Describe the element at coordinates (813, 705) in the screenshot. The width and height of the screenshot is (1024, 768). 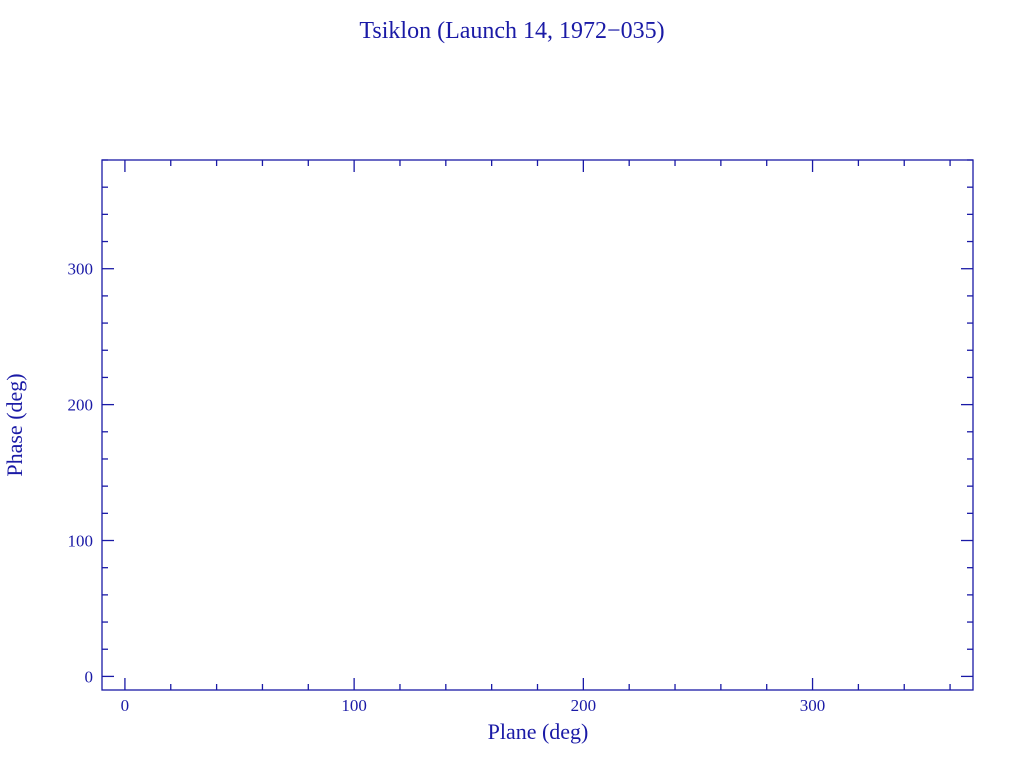
I see `x-tick-label: 300` at that location.